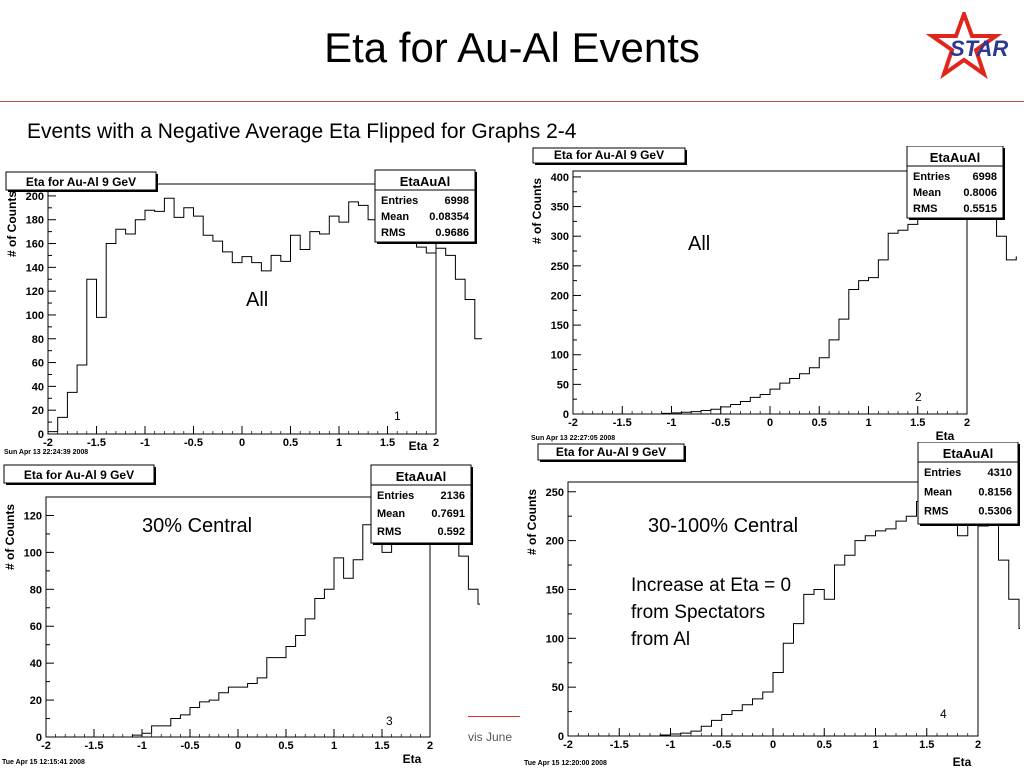 The height and width of the screenshot is (768, 1024). Describe the element at coordinates (35, 268) in the screenshot. I see `y-tick-label: 140` at that location.